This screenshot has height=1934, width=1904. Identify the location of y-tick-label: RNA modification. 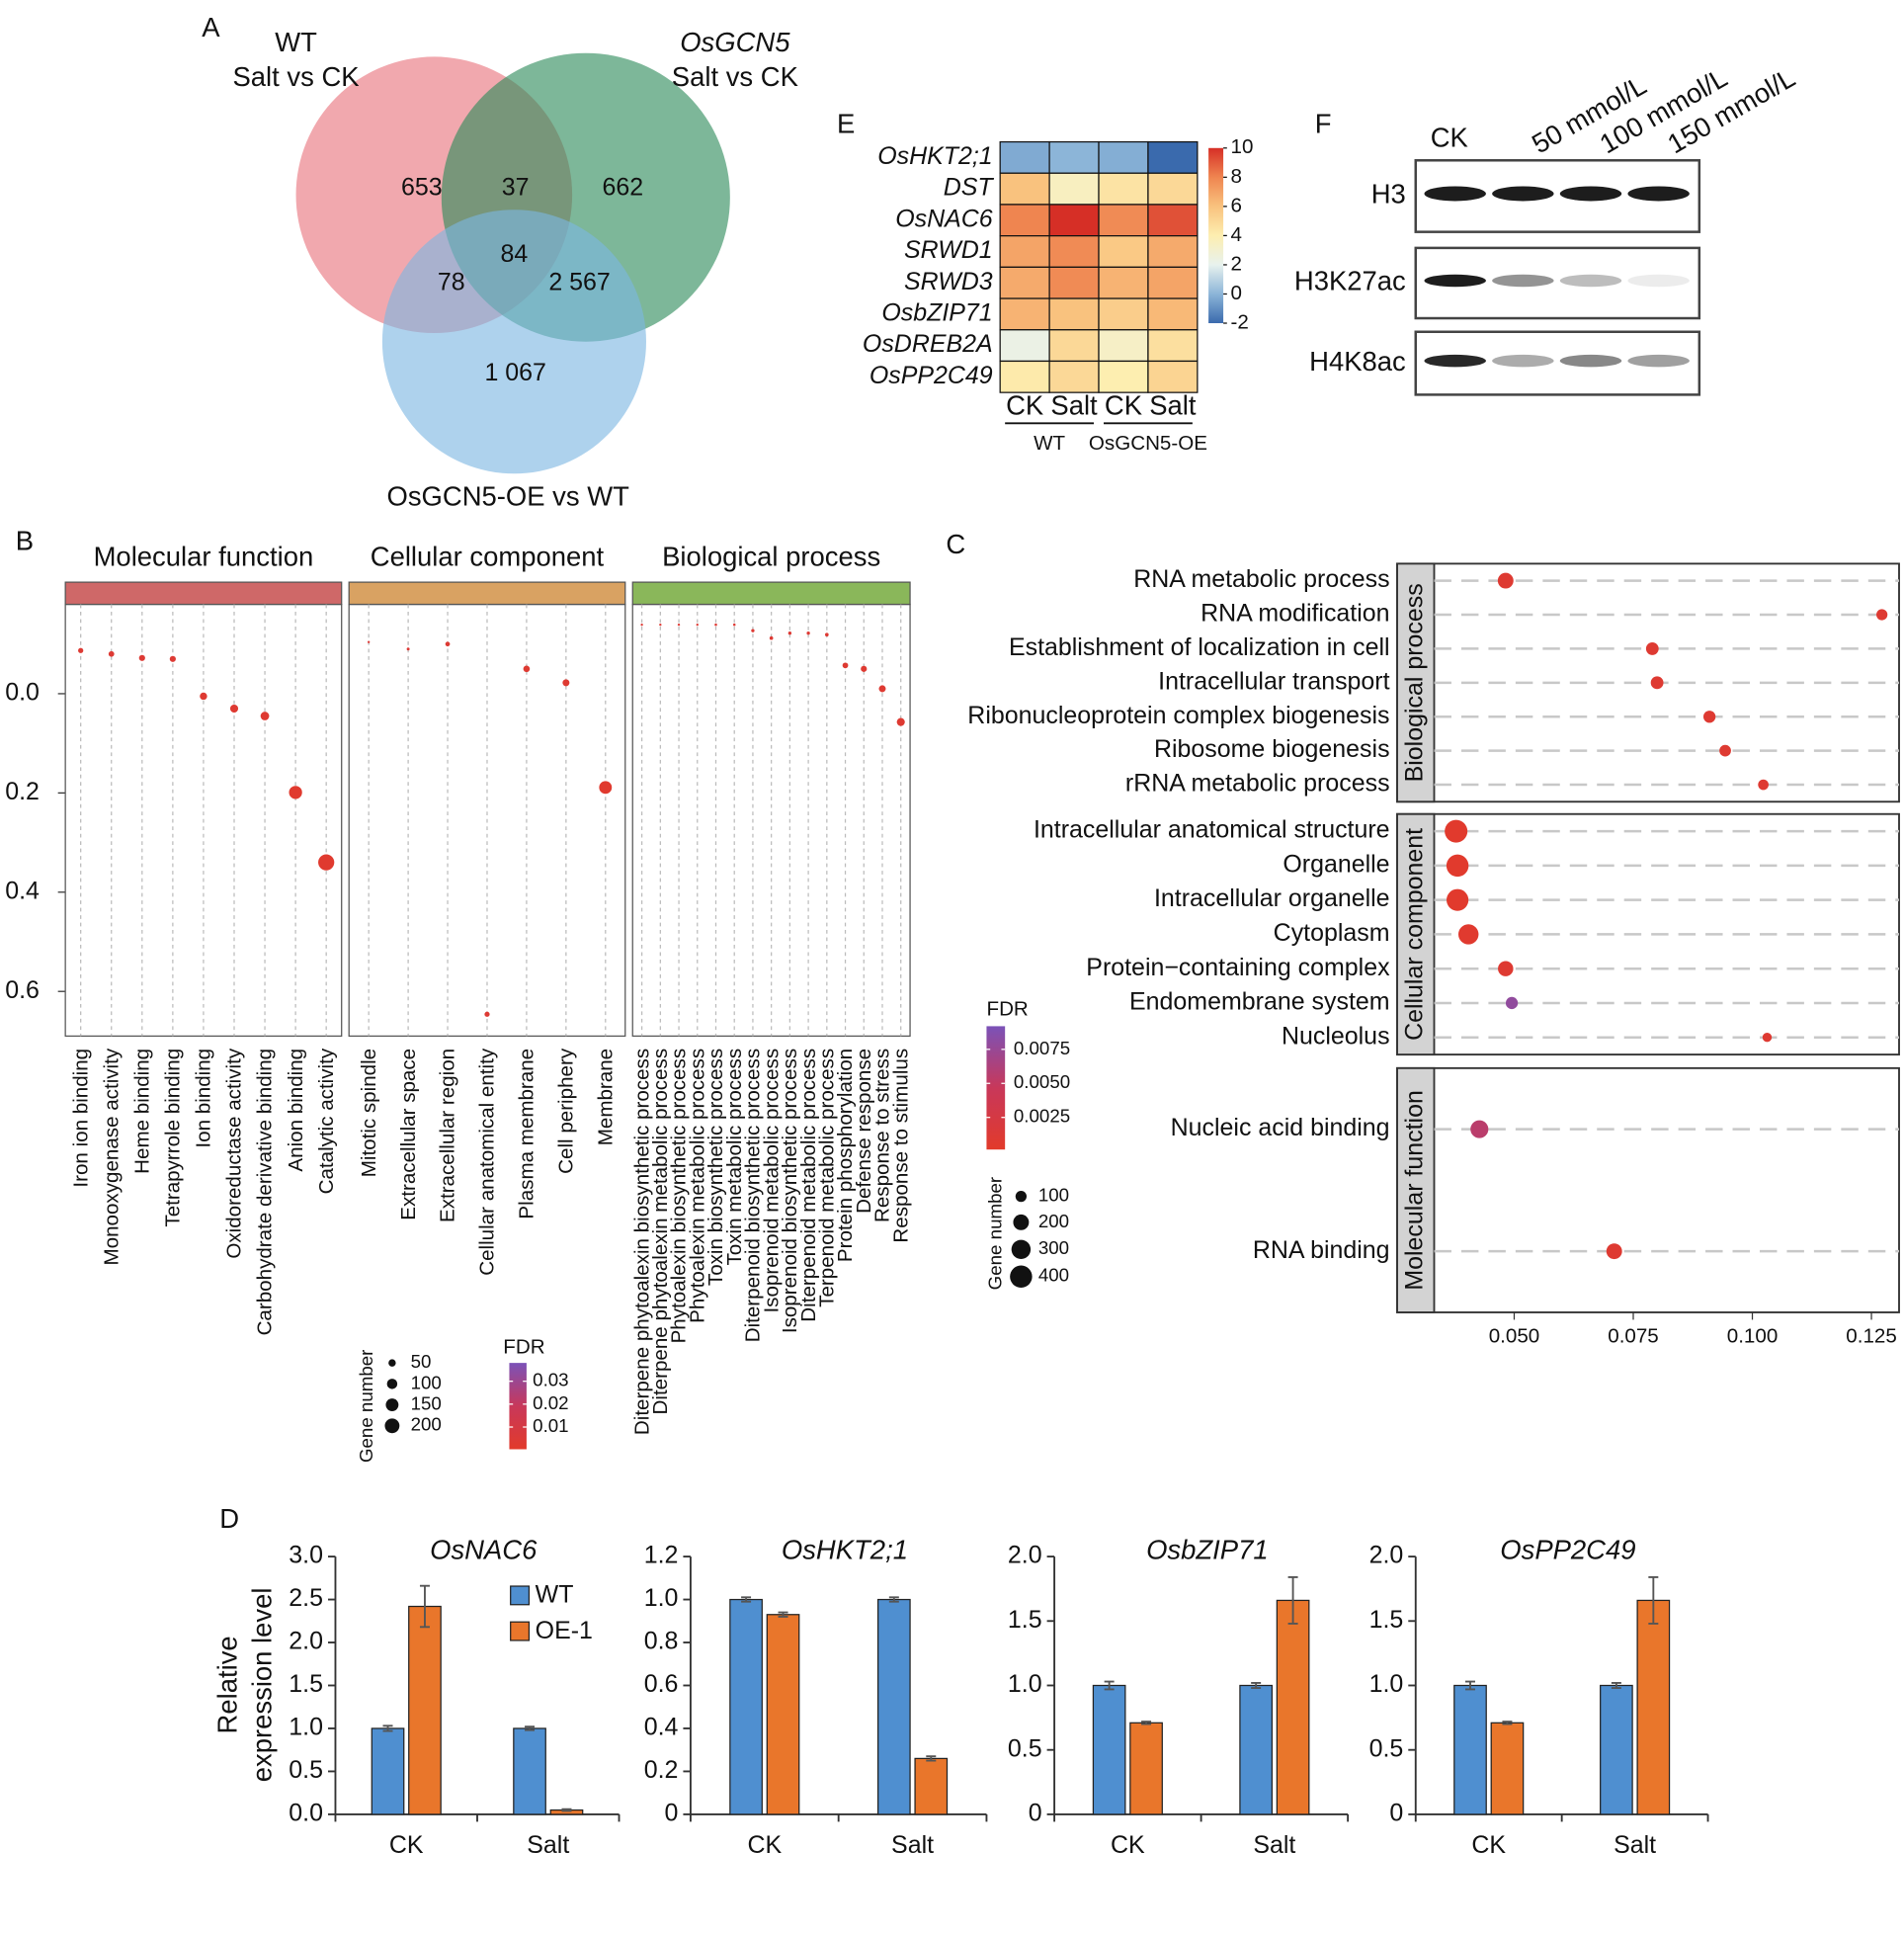
(1294, 614).